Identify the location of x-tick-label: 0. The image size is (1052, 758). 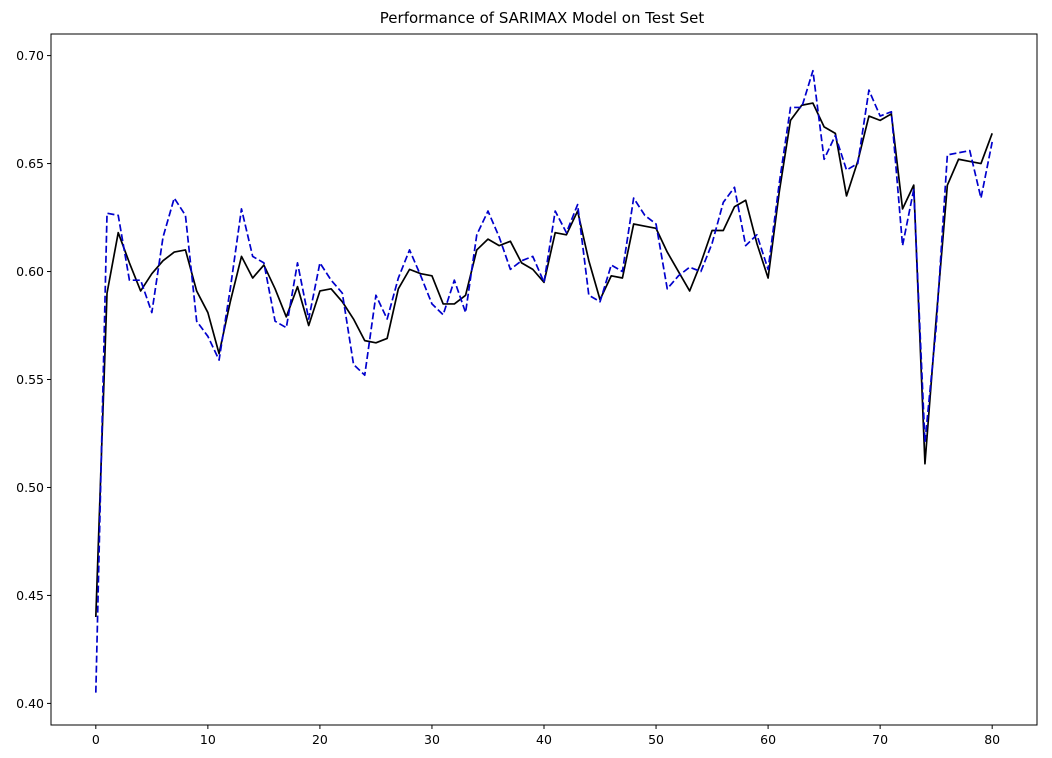
(96, 739).